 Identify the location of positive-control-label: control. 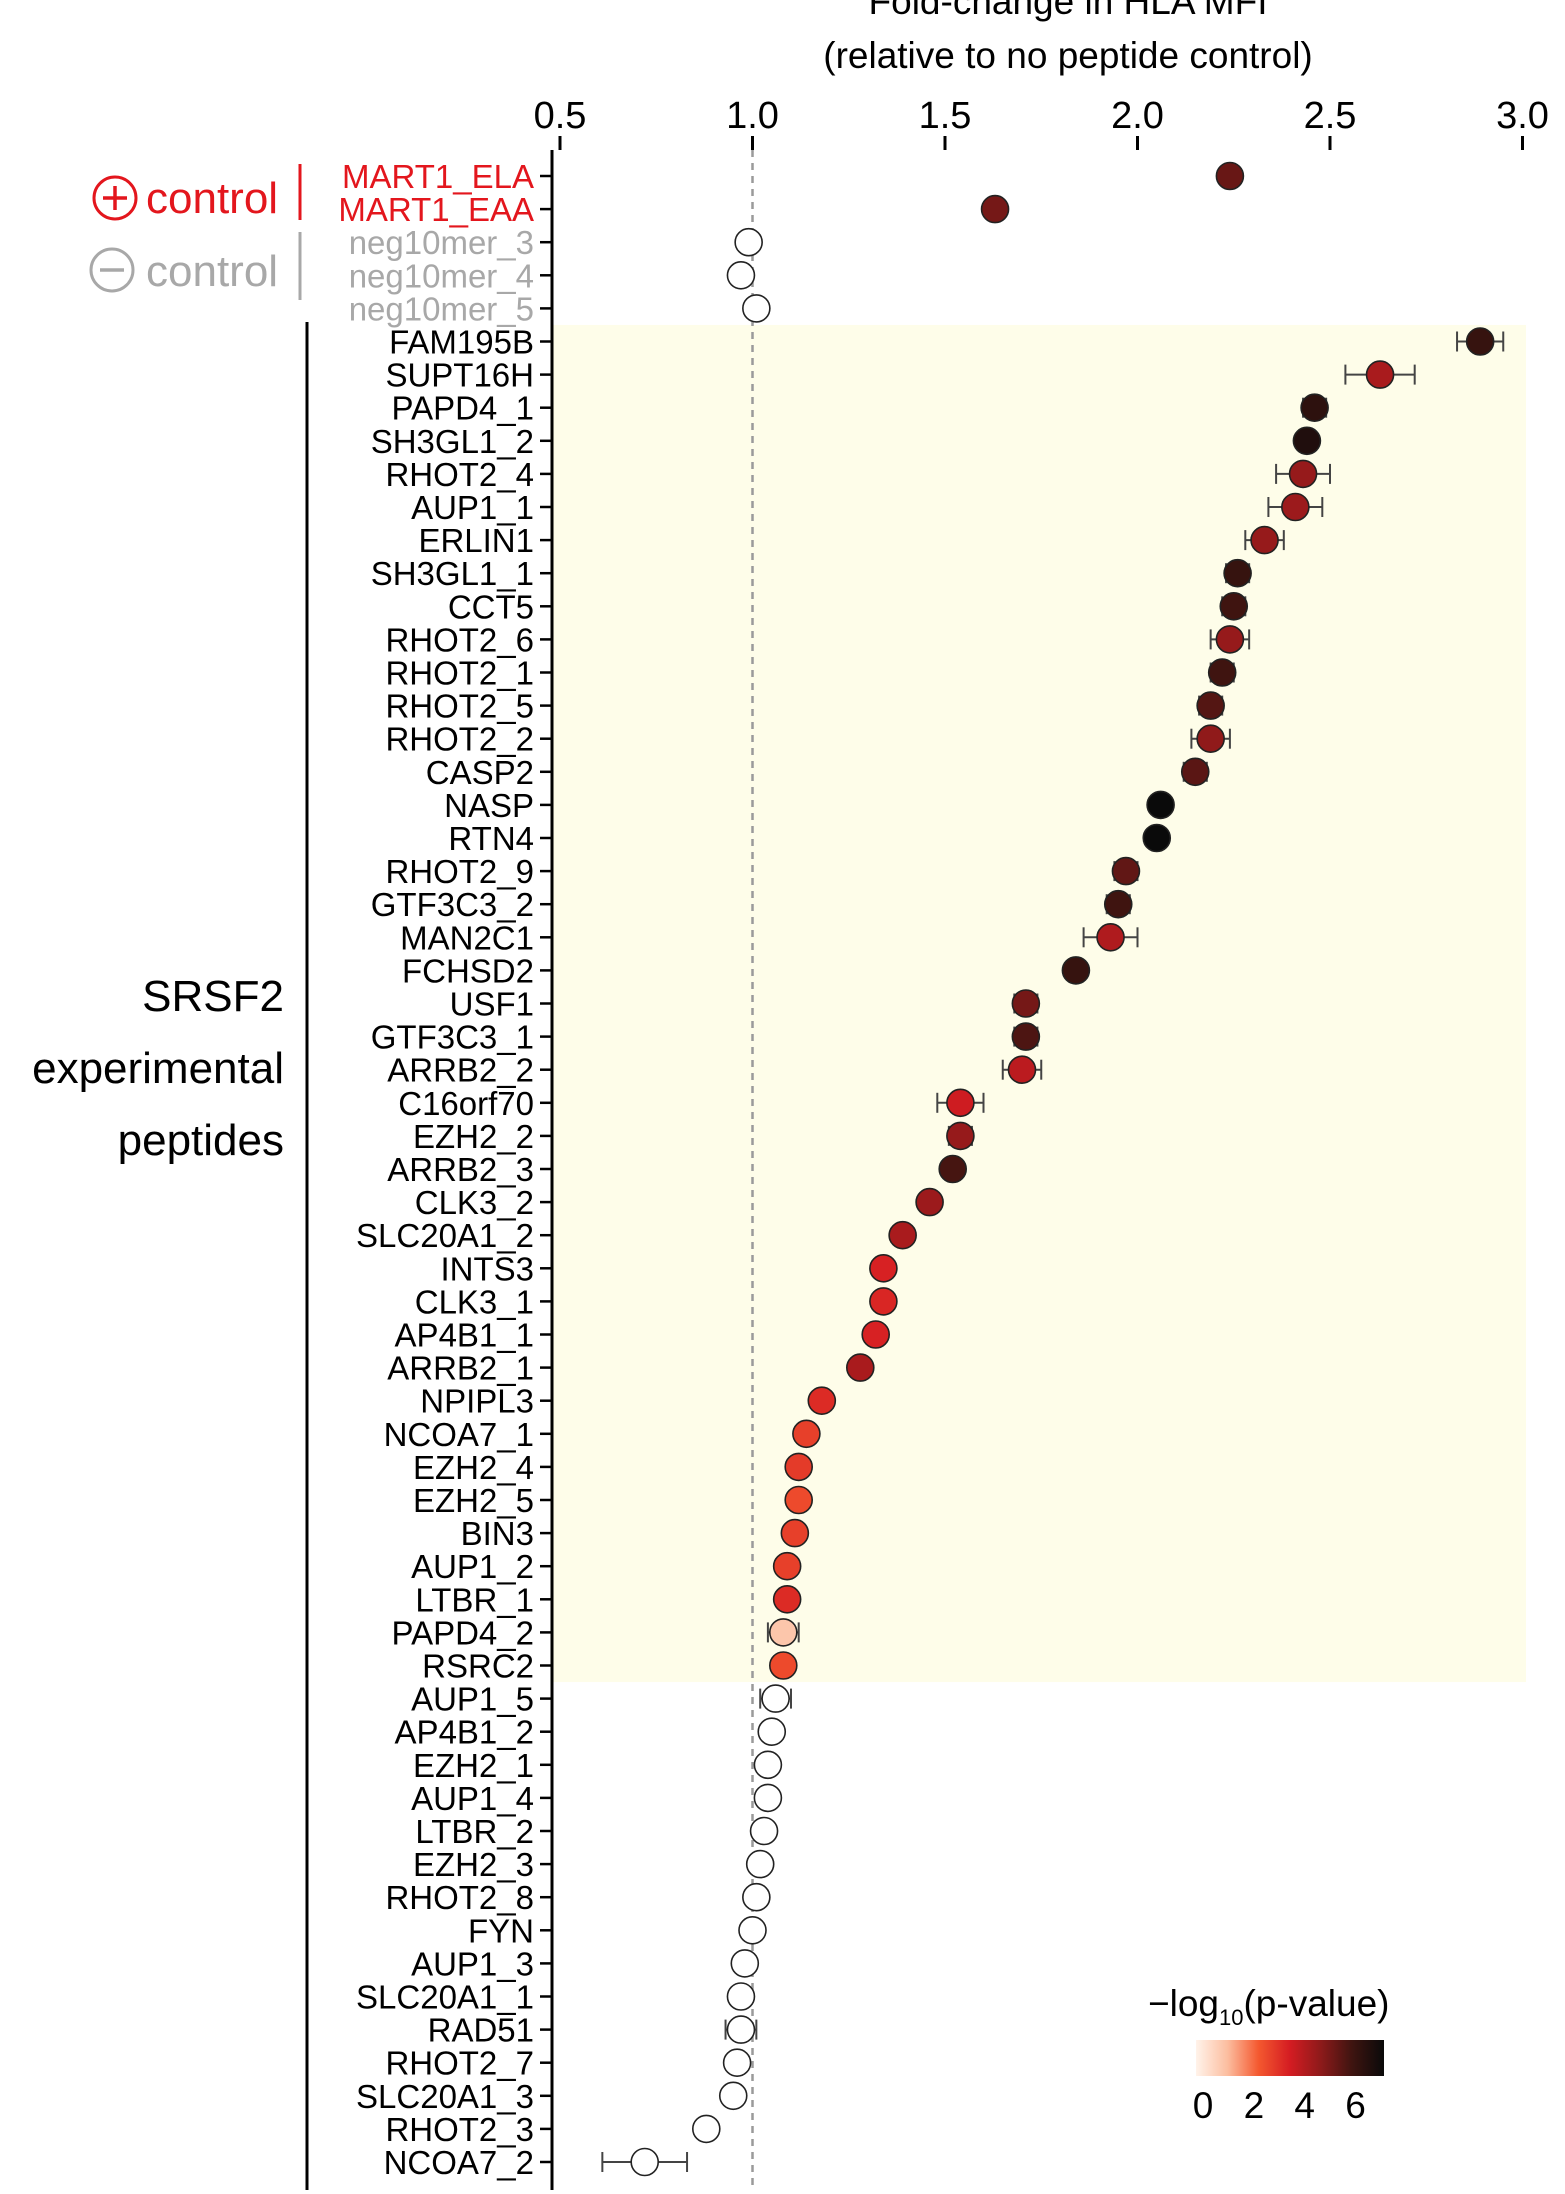
(212, 198).